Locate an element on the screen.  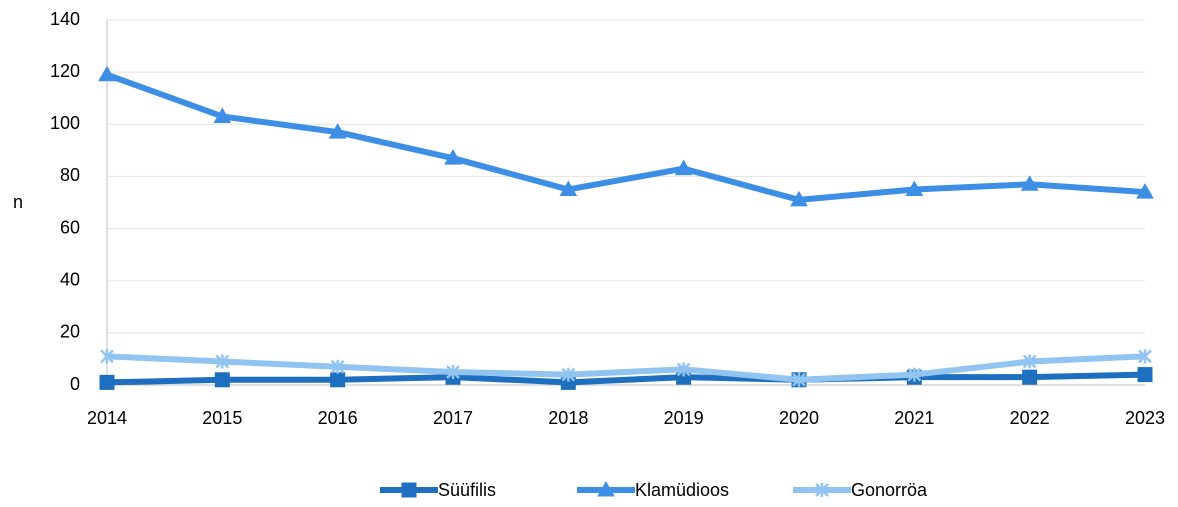
x-tick-label: 2014 is located at coordinates (107, 418).